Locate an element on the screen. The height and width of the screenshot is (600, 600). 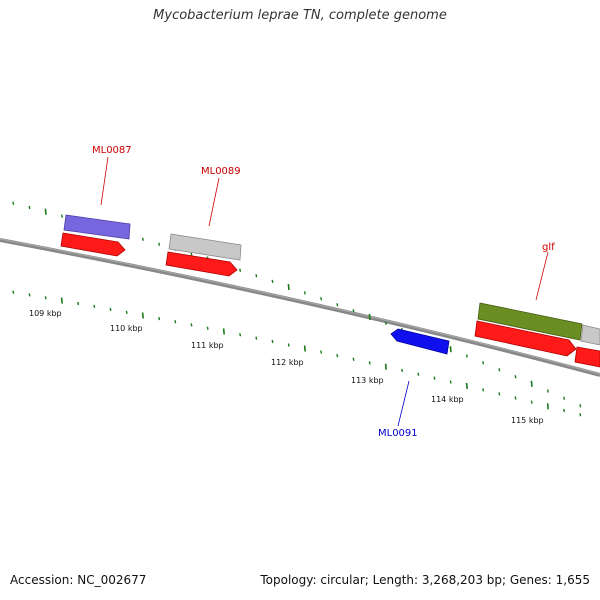
leader-ml0089 is located at coordinates (214, 202).